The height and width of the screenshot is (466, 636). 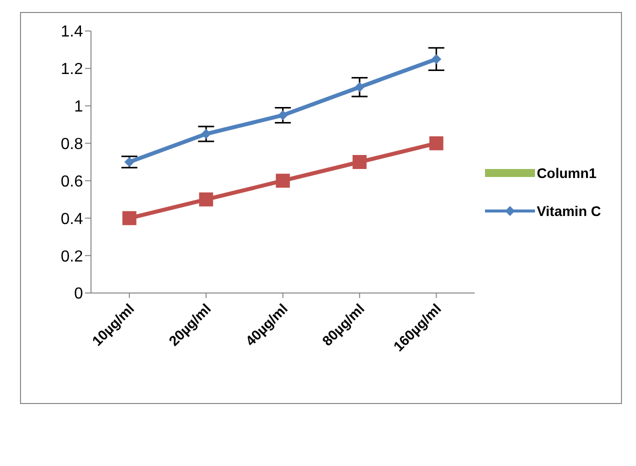 What do you see at coordinates (566, 173) in the screenshot?
I see `legend-label: Column1` at bounding box center [566, 173].